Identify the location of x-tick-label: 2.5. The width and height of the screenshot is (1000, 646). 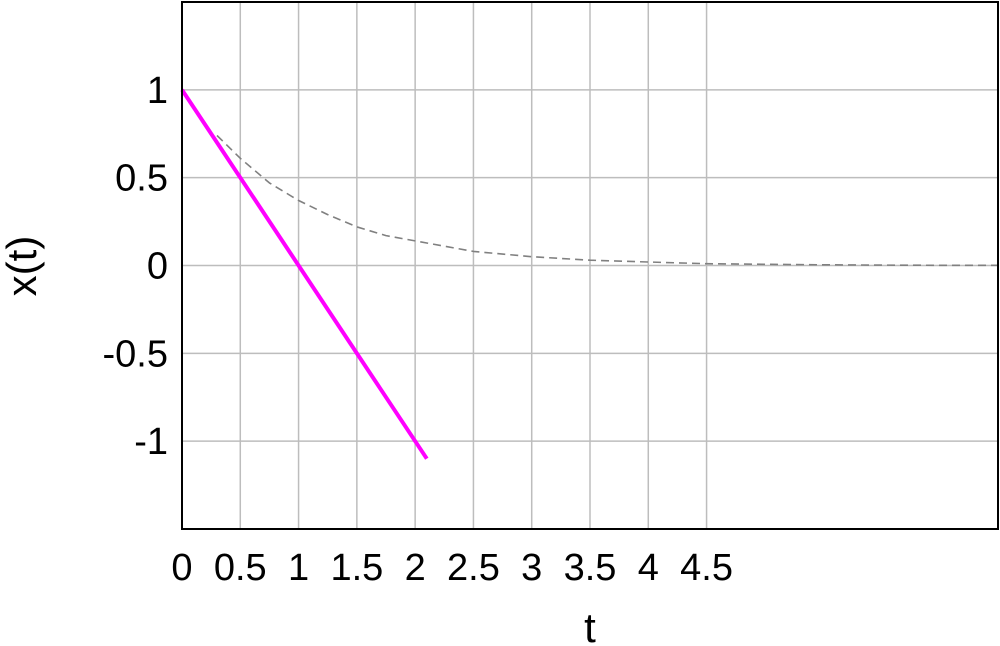
(473, 568).